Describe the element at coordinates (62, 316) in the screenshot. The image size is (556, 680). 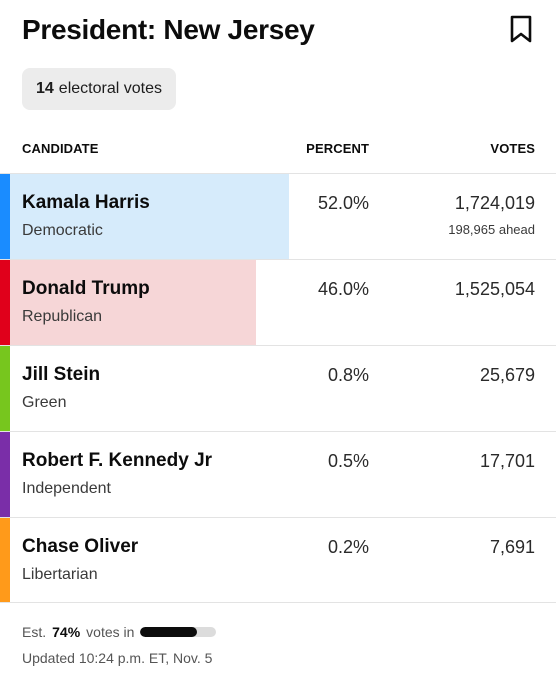
I see `candidate-party: Republican` at that location.